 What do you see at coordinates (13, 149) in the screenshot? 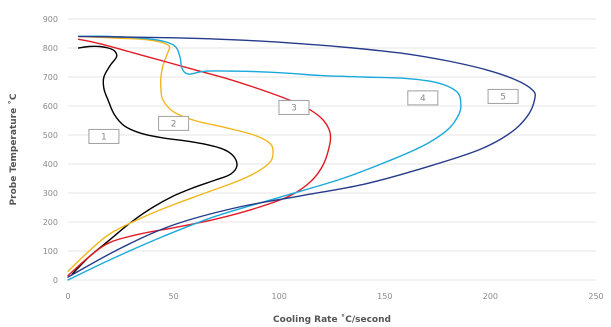
I see `y-axis-title: Probe Temperature ˚C` at bounding box center [13, 149].